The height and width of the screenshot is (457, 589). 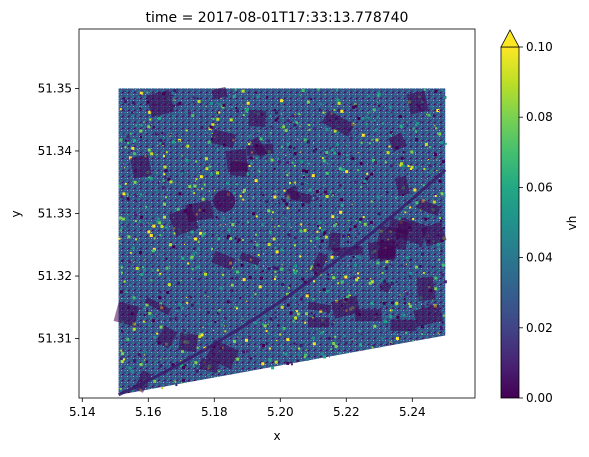 What do you see at coordinates (55, 339) in the screenshot?
I see `y-tick-label: 51.31` at bounding box center [55, 339].